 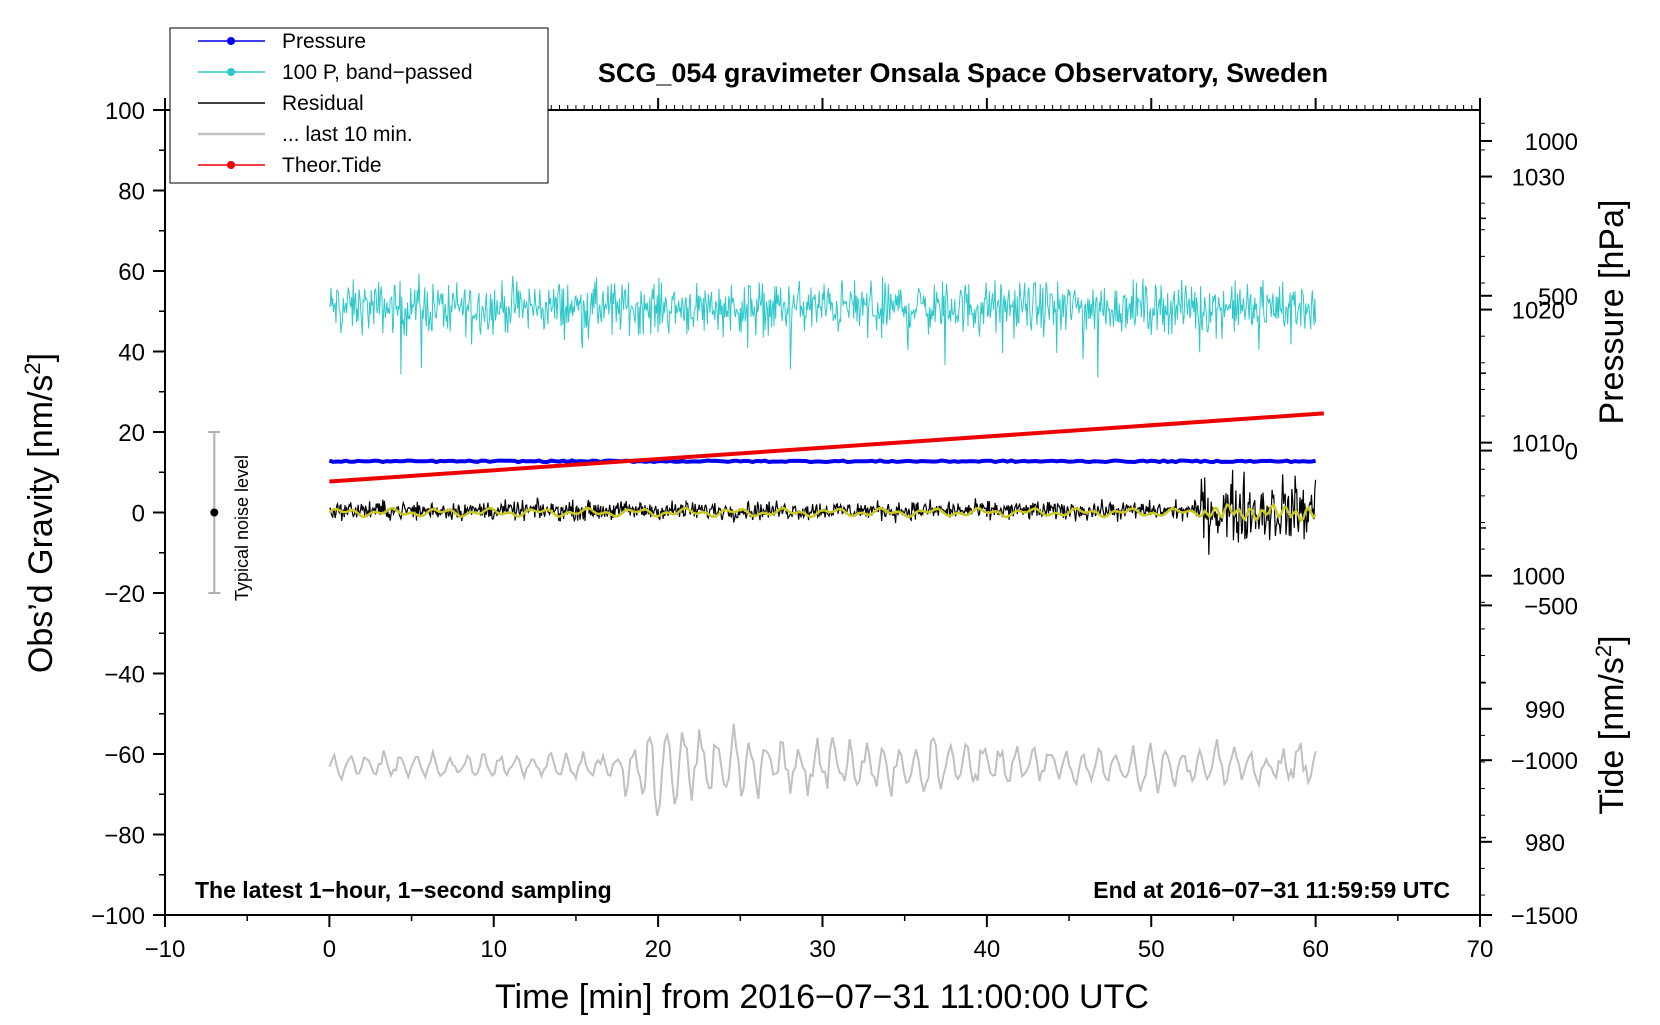 What do you see at coordinates (323, 103) in the screenshot?
I see `legend-label: Residual` at bounding box center [323, 103].